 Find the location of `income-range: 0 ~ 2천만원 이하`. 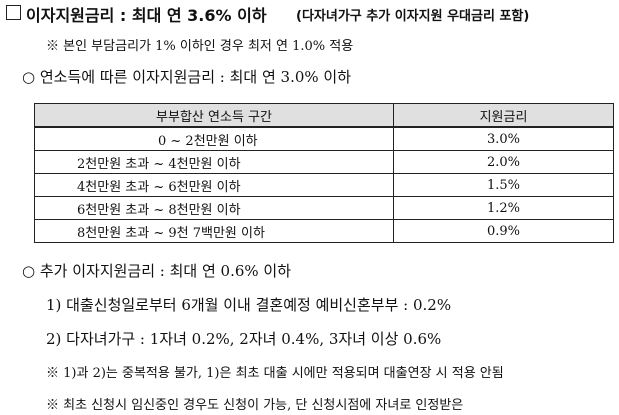

income-range: 0 ~ 2천만원 이하 is located at coordinates (214, 138).